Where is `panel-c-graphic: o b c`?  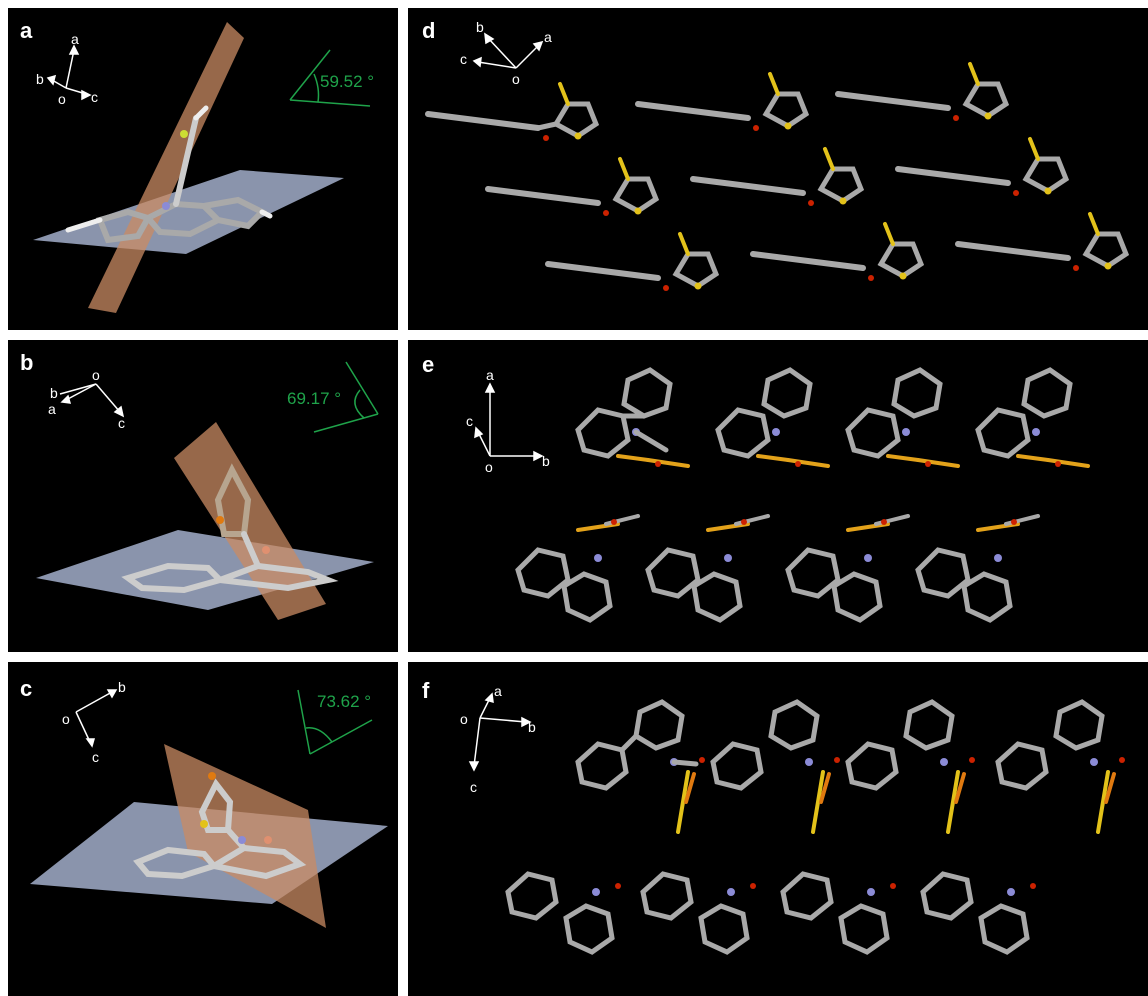 panel-c-graphic: o b c is located at coordinates (209, 803).